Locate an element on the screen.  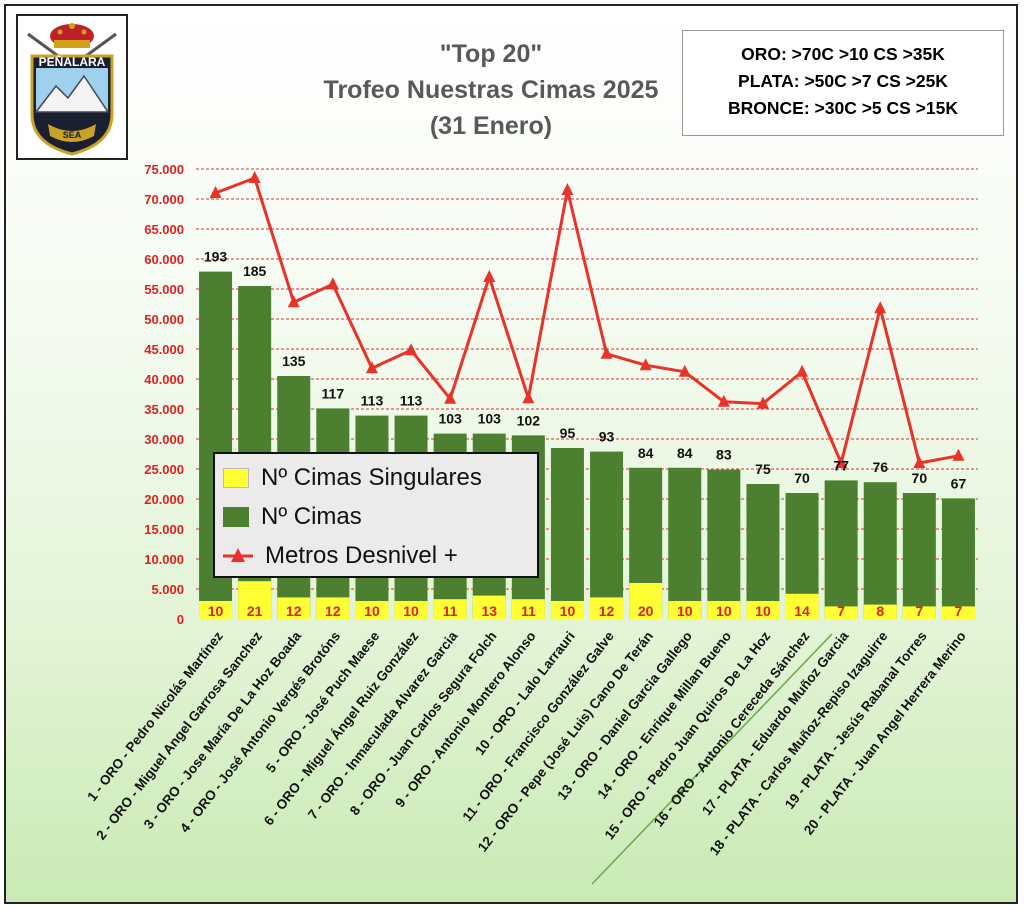
legend-label-cimas: Nº Cimas is located at coordinates (311, 516).